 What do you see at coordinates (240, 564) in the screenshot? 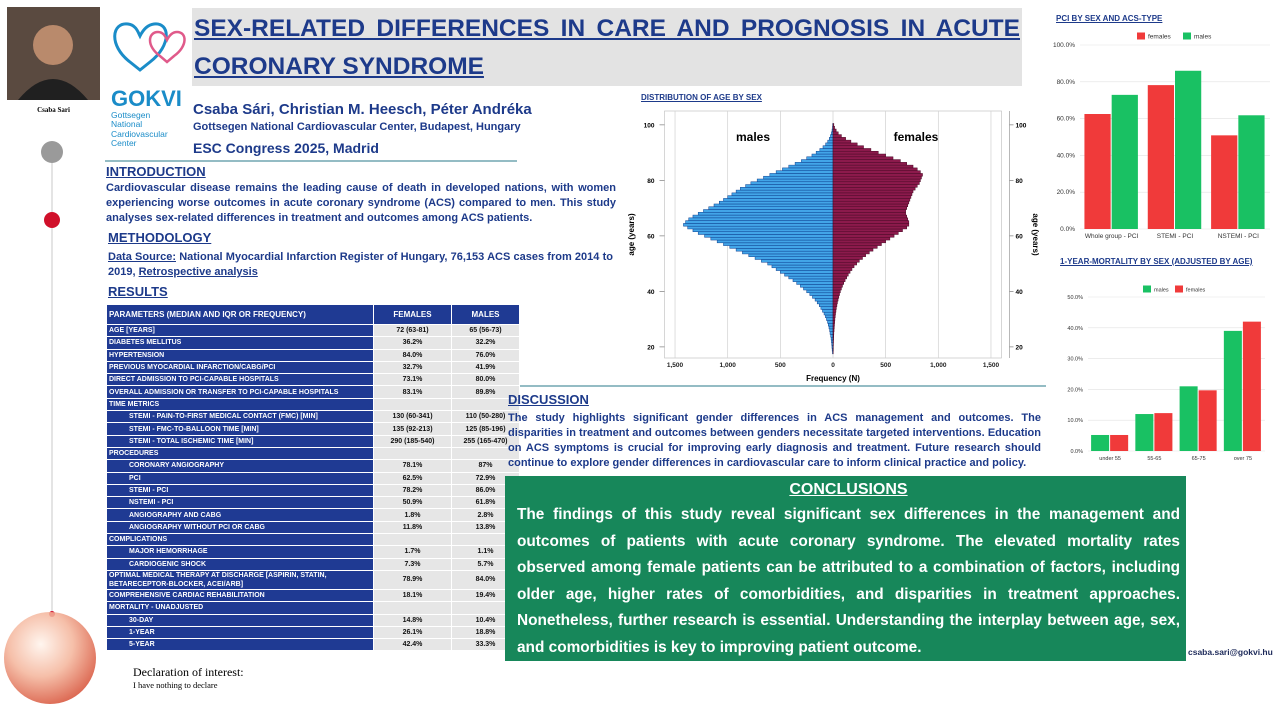
I see `row-label: CARDIOGENIC SHOCK` at bounding box center [240, 564].